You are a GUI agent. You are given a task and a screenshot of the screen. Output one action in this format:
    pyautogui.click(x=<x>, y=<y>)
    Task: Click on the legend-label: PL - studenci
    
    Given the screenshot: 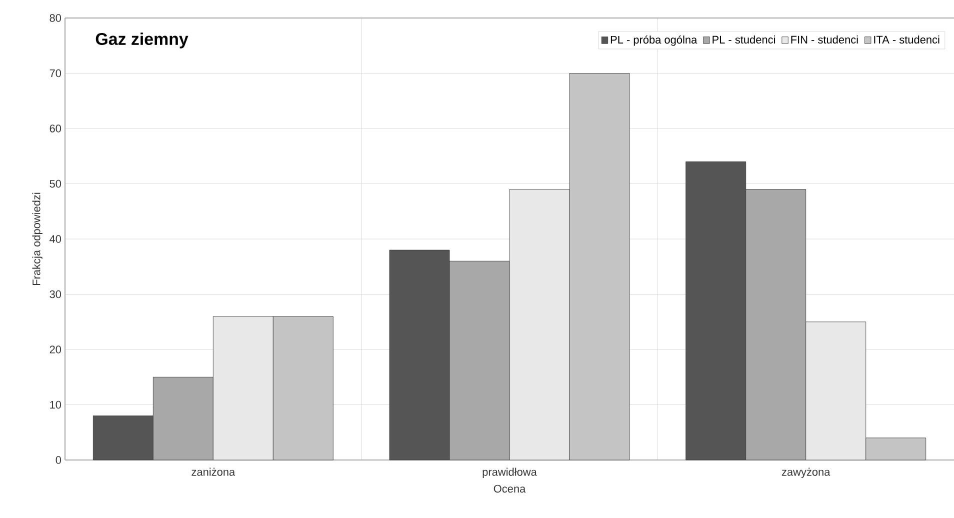 What is the action you would take?
    pyautogui.click(x=743, y=40)
    